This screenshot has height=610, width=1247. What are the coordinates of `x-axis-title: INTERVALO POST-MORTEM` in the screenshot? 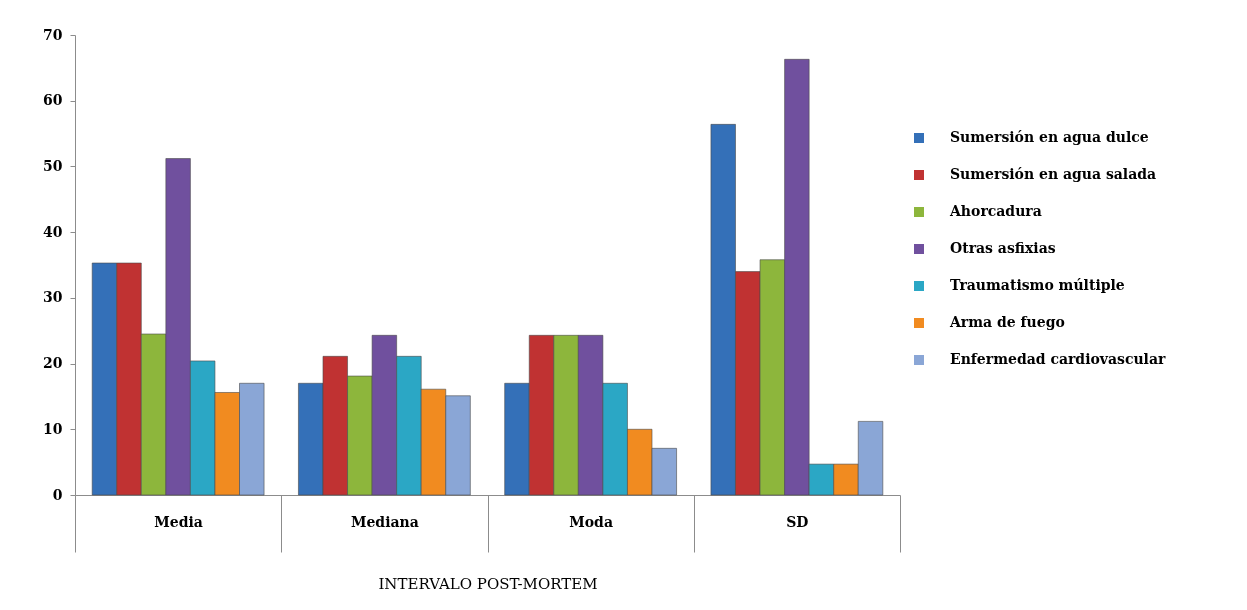 It's located at (488, 584).